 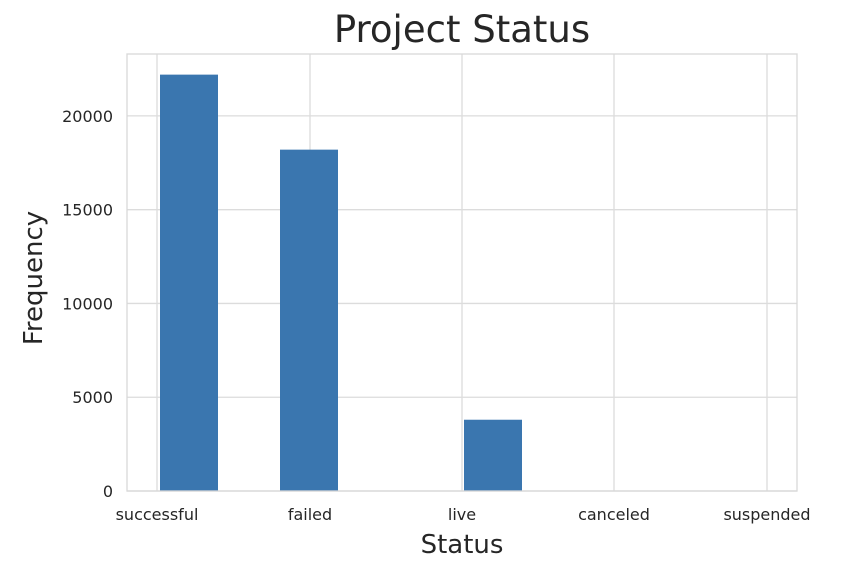 What do you see at coordinates (87, 116) in the screenshot?
I see `y-tick-label: 20000` at bounding box center [87, 116].